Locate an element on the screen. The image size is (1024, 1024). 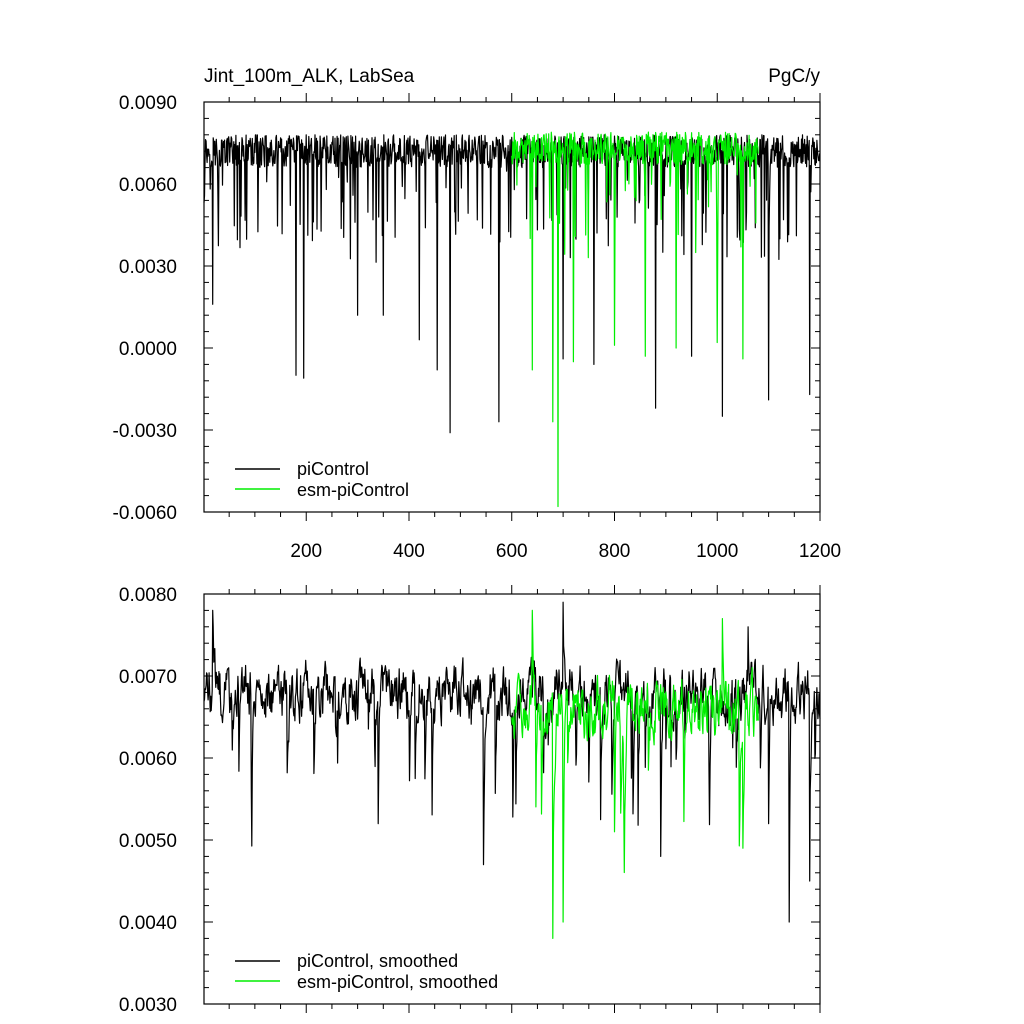
x-tick-label: 200 is located at coordinates (306, 551).